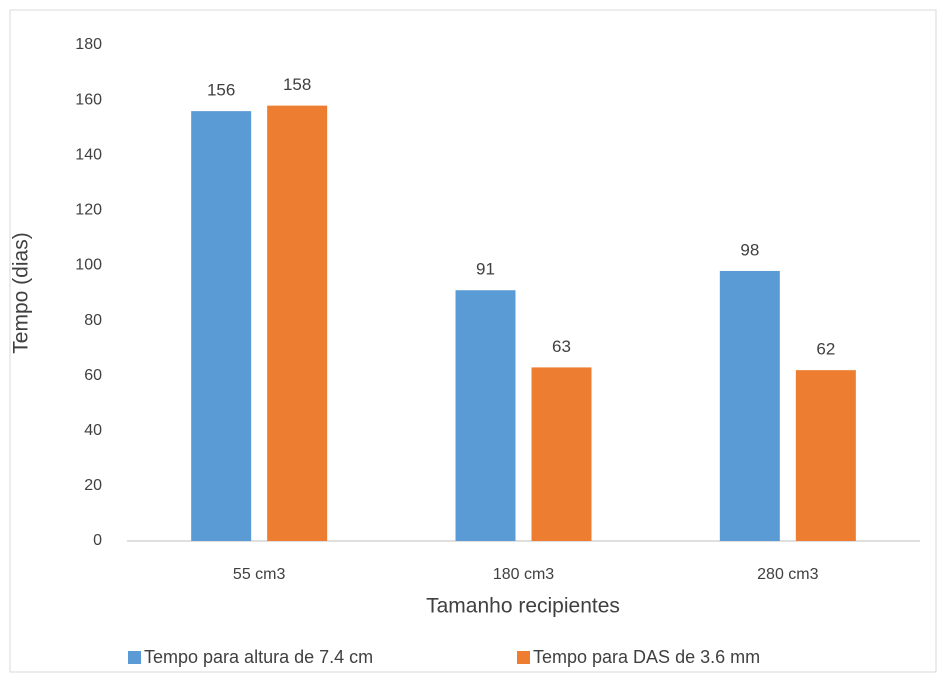  What do you see at coordinates (646, 657) in the screenshot?
I see `legend-label: Tempo para DAS de 3.6 mm` at bounding box center [646, 657].